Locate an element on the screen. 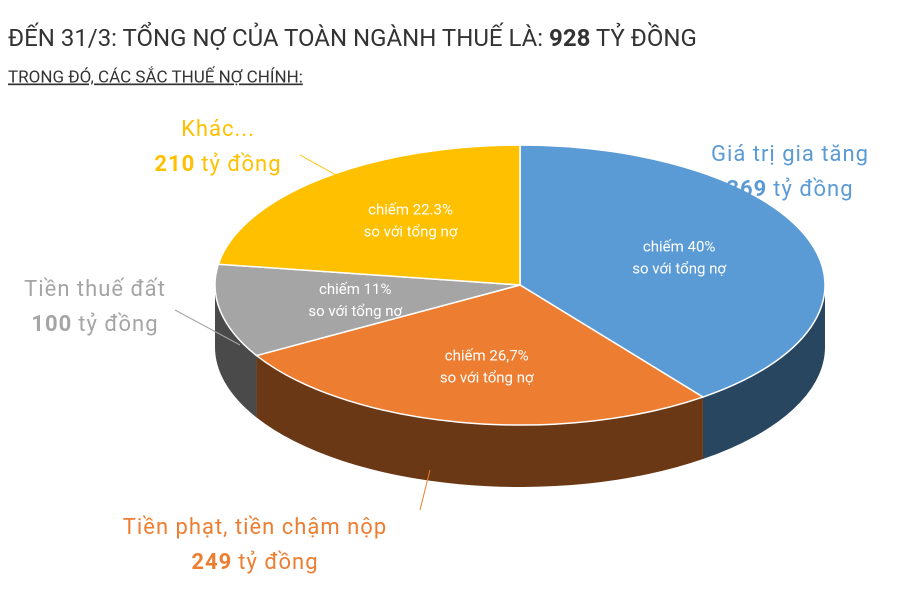 This screenshot has height=600, width=900. amount-value: 369 is located at coordinates (746, 189).